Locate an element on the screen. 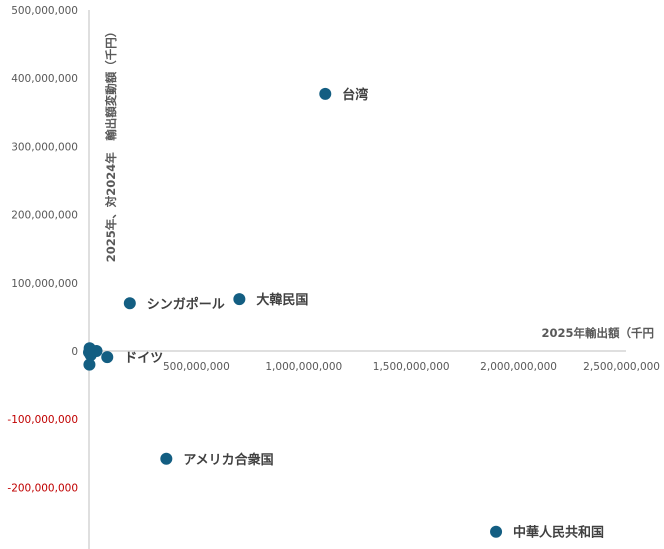 This screenshot has width=664, height=549. x-tick-label: 500,000,000 is located at coordinates (196, 367).